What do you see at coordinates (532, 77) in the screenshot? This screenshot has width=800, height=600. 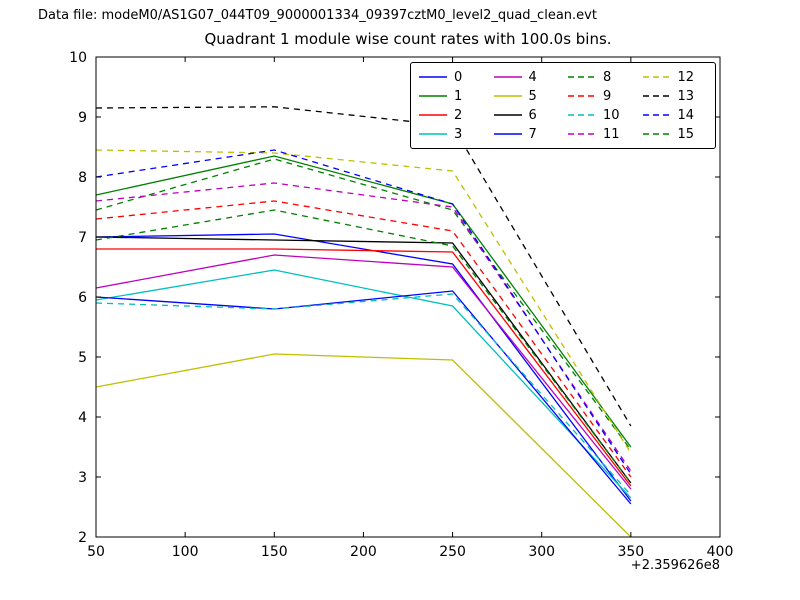 I see `legend-label: 4` at bounding box center [532, 77].